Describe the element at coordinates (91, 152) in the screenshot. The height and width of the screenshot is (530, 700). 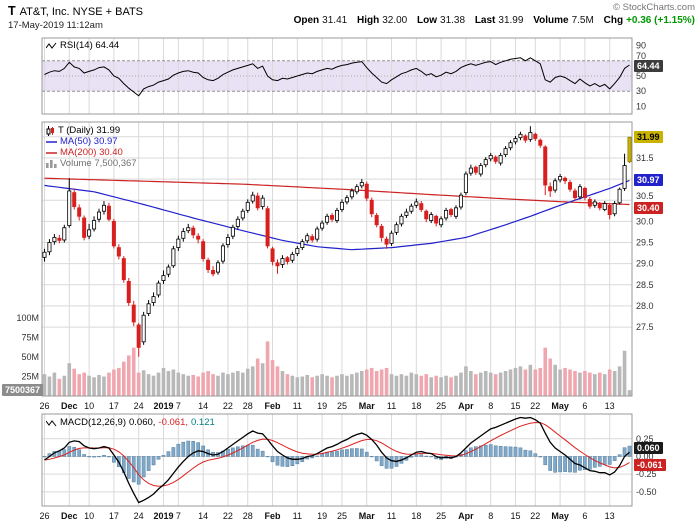
I see `ma200-label: MA(200) 30.40` at that location.